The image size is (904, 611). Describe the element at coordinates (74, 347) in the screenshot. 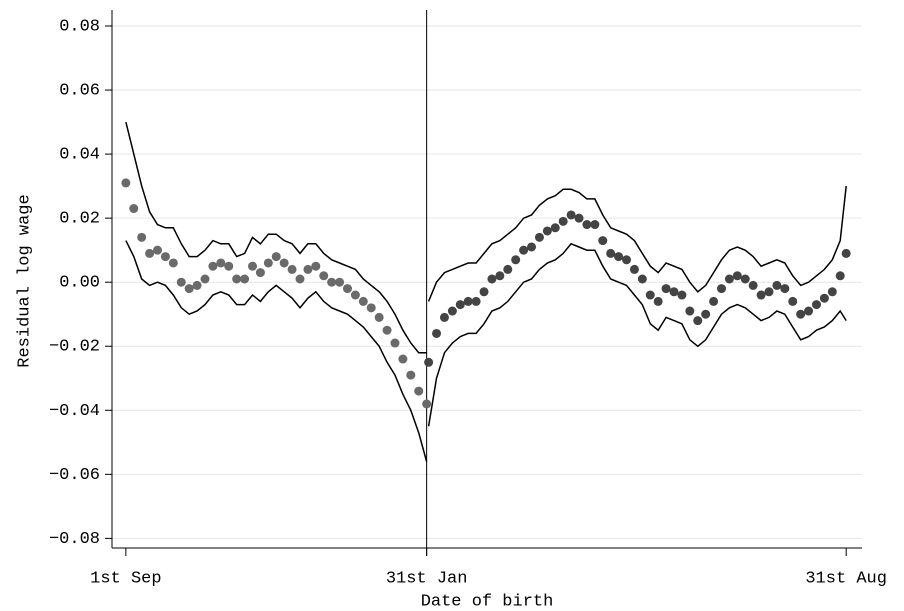

I see `y-tick-label: −0.02` at that location.